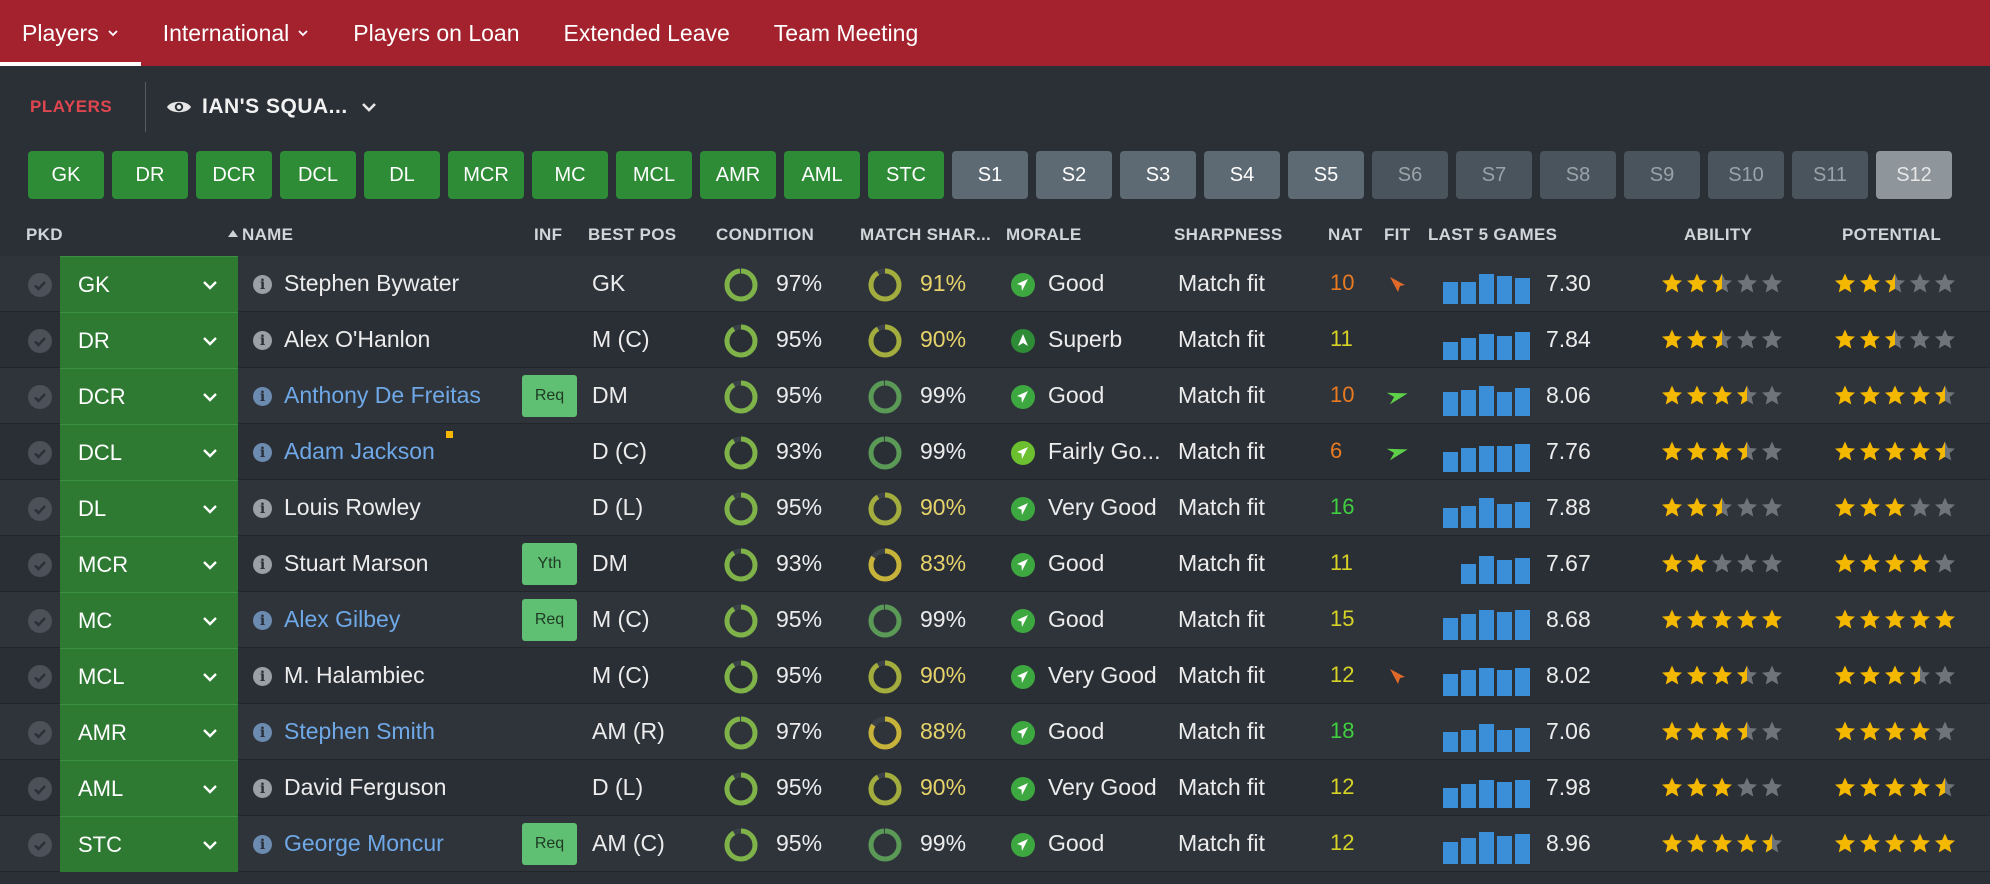 The height and width of the screenshot is (884, 1990). What do you see at coordinates (1326, 175) in the screenshot?
I see `position-button-s5: S5` at bounding box center [1326, 175].